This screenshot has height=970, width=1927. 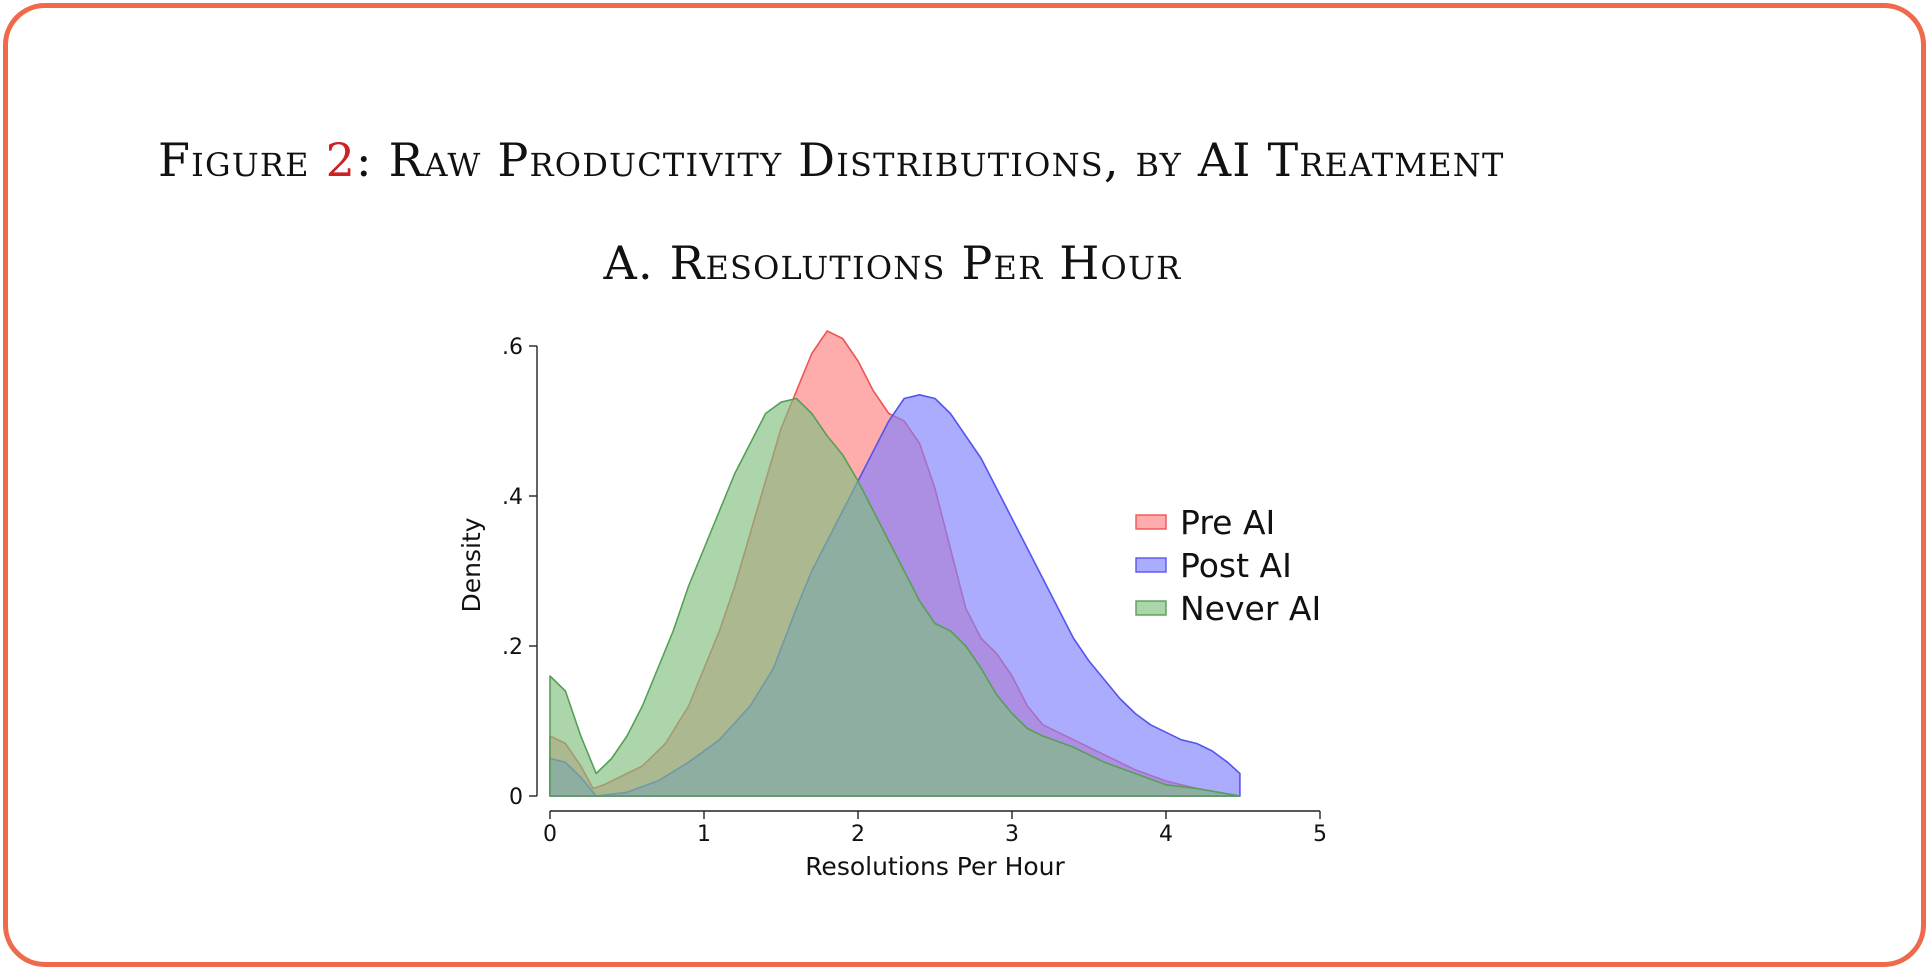 I want to click on legend-label: Never AI, so click(x=1250, y=608).